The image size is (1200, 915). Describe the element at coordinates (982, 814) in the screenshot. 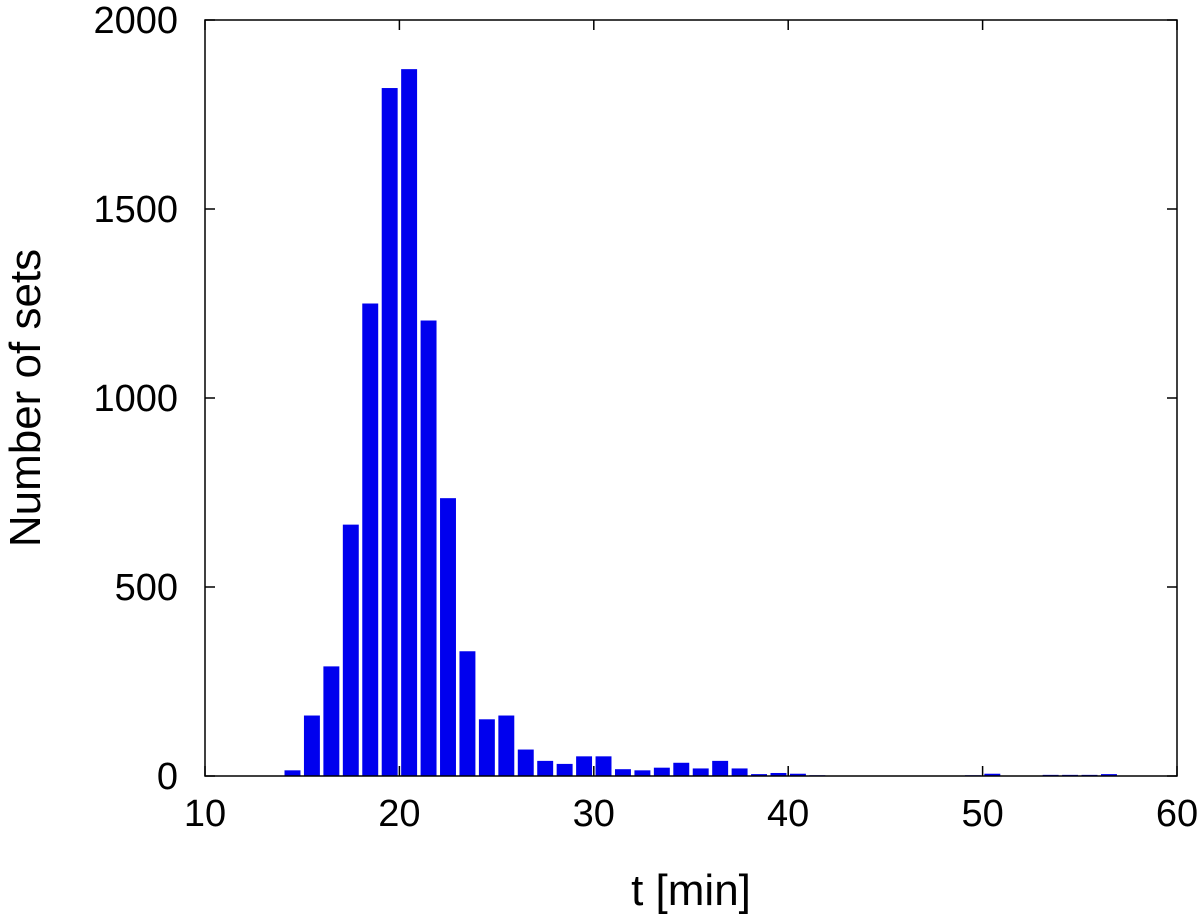

I see `x-tick-label-50: 50` at that location.